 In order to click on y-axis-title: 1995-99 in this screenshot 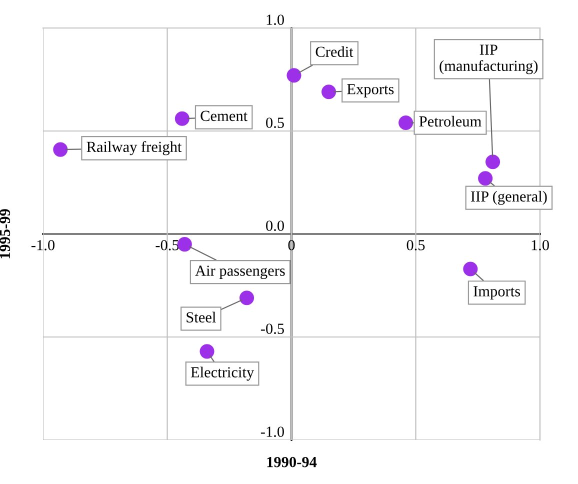, I will do `click(5, 233)`.